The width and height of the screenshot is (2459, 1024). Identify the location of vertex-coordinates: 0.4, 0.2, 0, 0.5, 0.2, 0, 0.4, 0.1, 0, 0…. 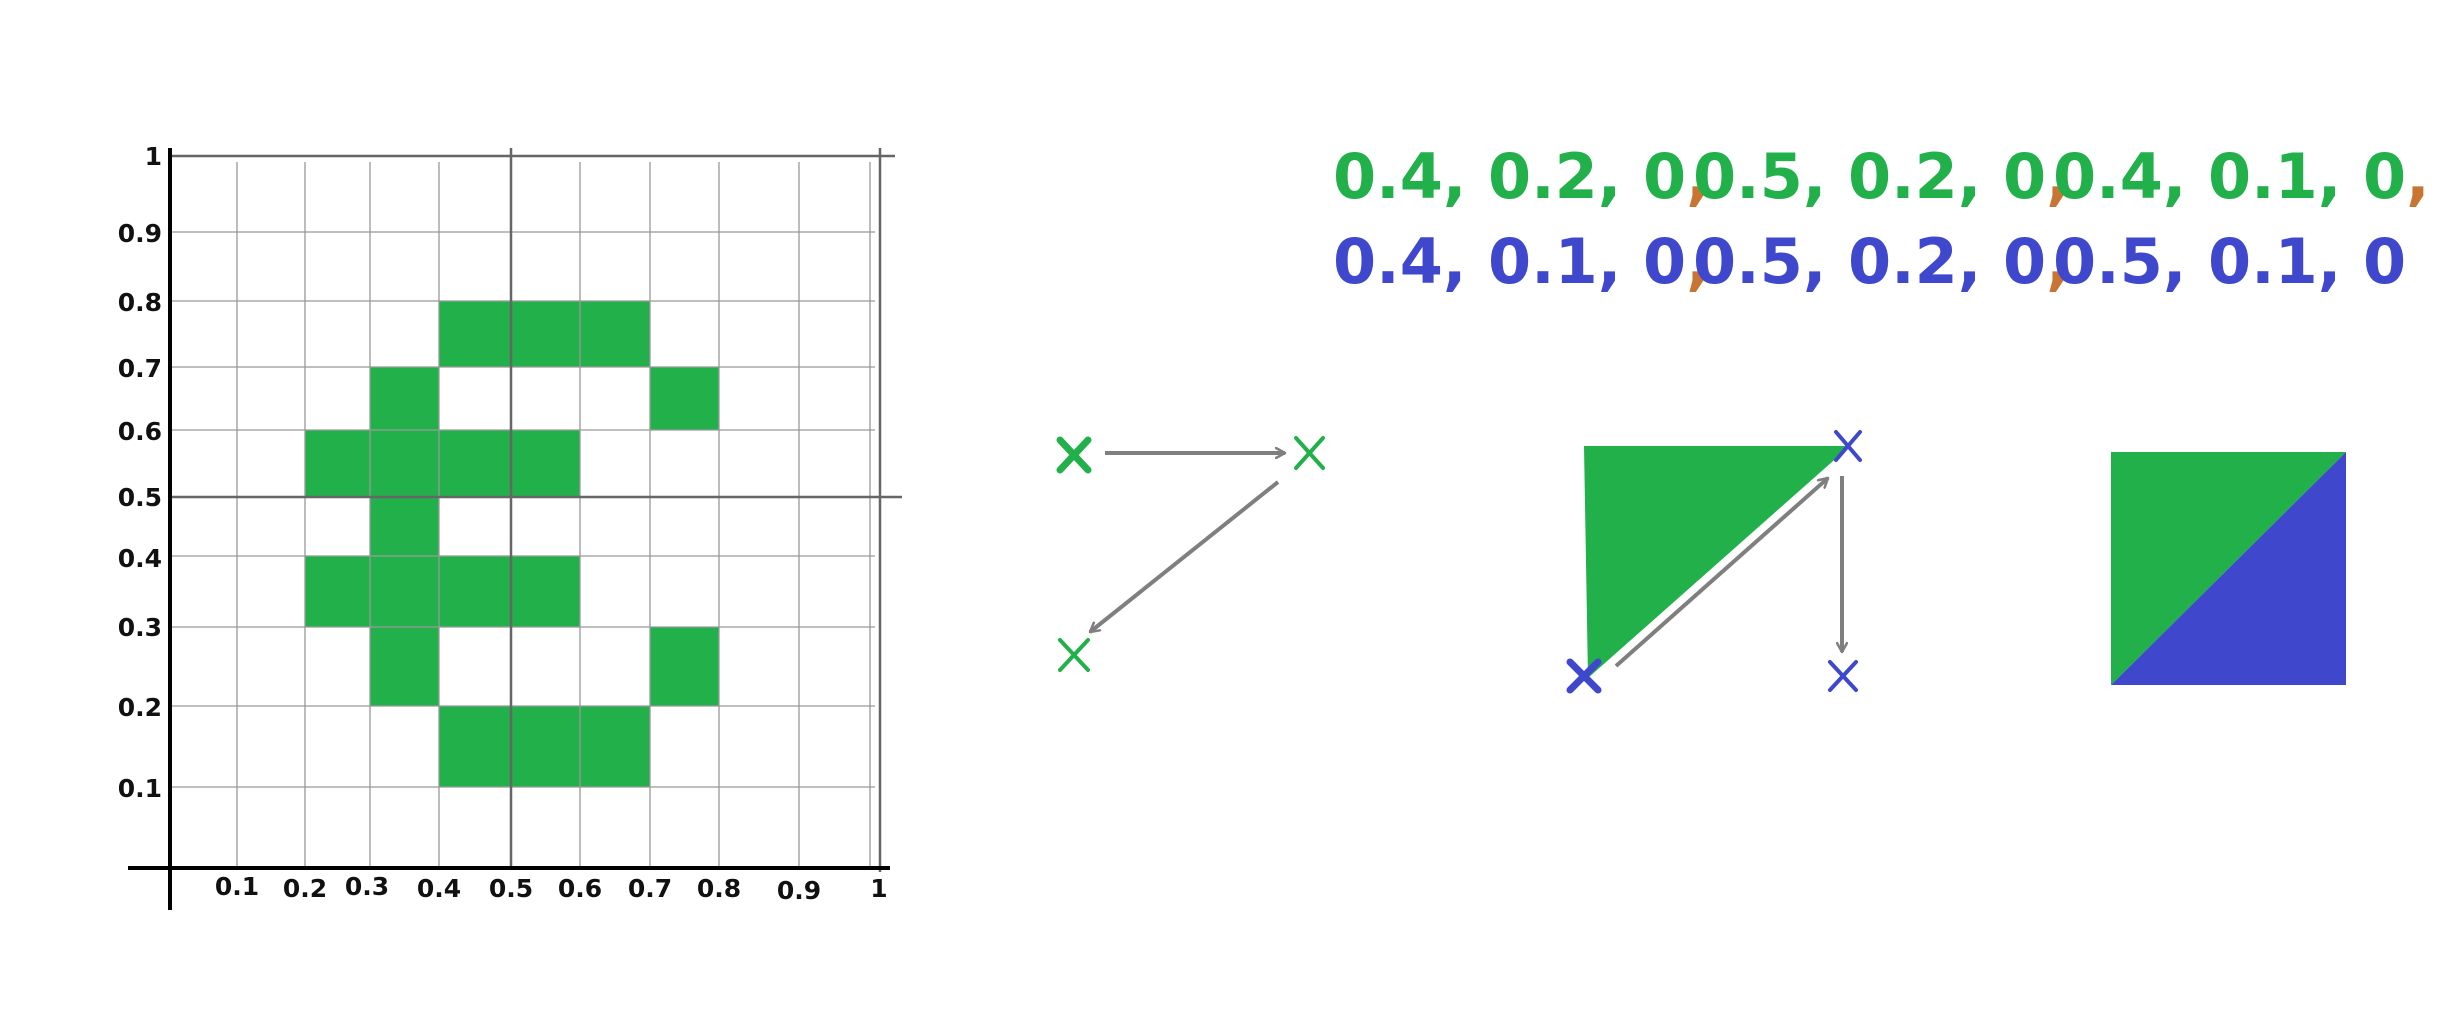
(1881, 219).